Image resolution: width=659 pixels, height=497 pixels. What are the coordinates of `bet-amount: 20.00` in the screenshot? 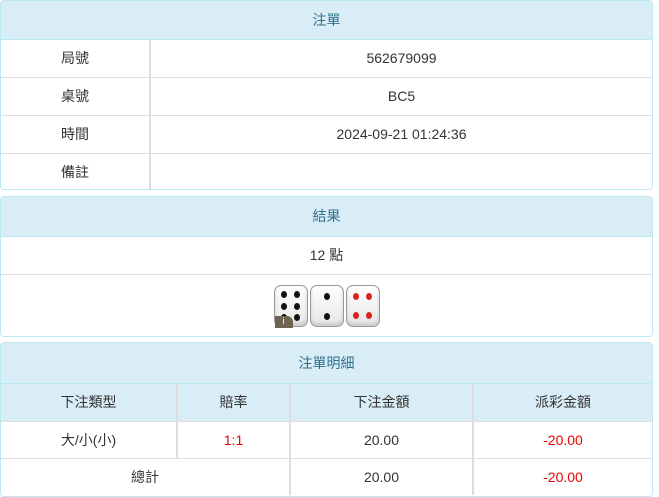 It's located at (381, 439).